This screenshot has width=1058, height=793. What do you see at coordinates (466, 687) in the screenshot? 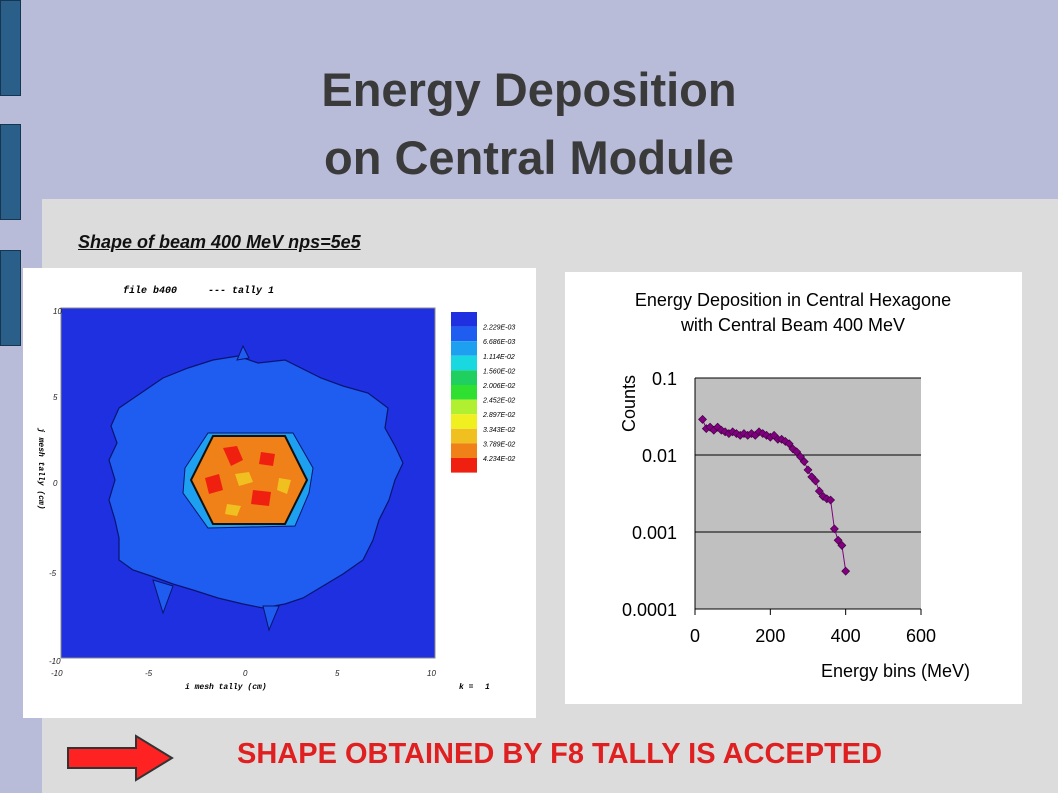
I see `mesh-k-label: k =` at bounding box center [466, 687].